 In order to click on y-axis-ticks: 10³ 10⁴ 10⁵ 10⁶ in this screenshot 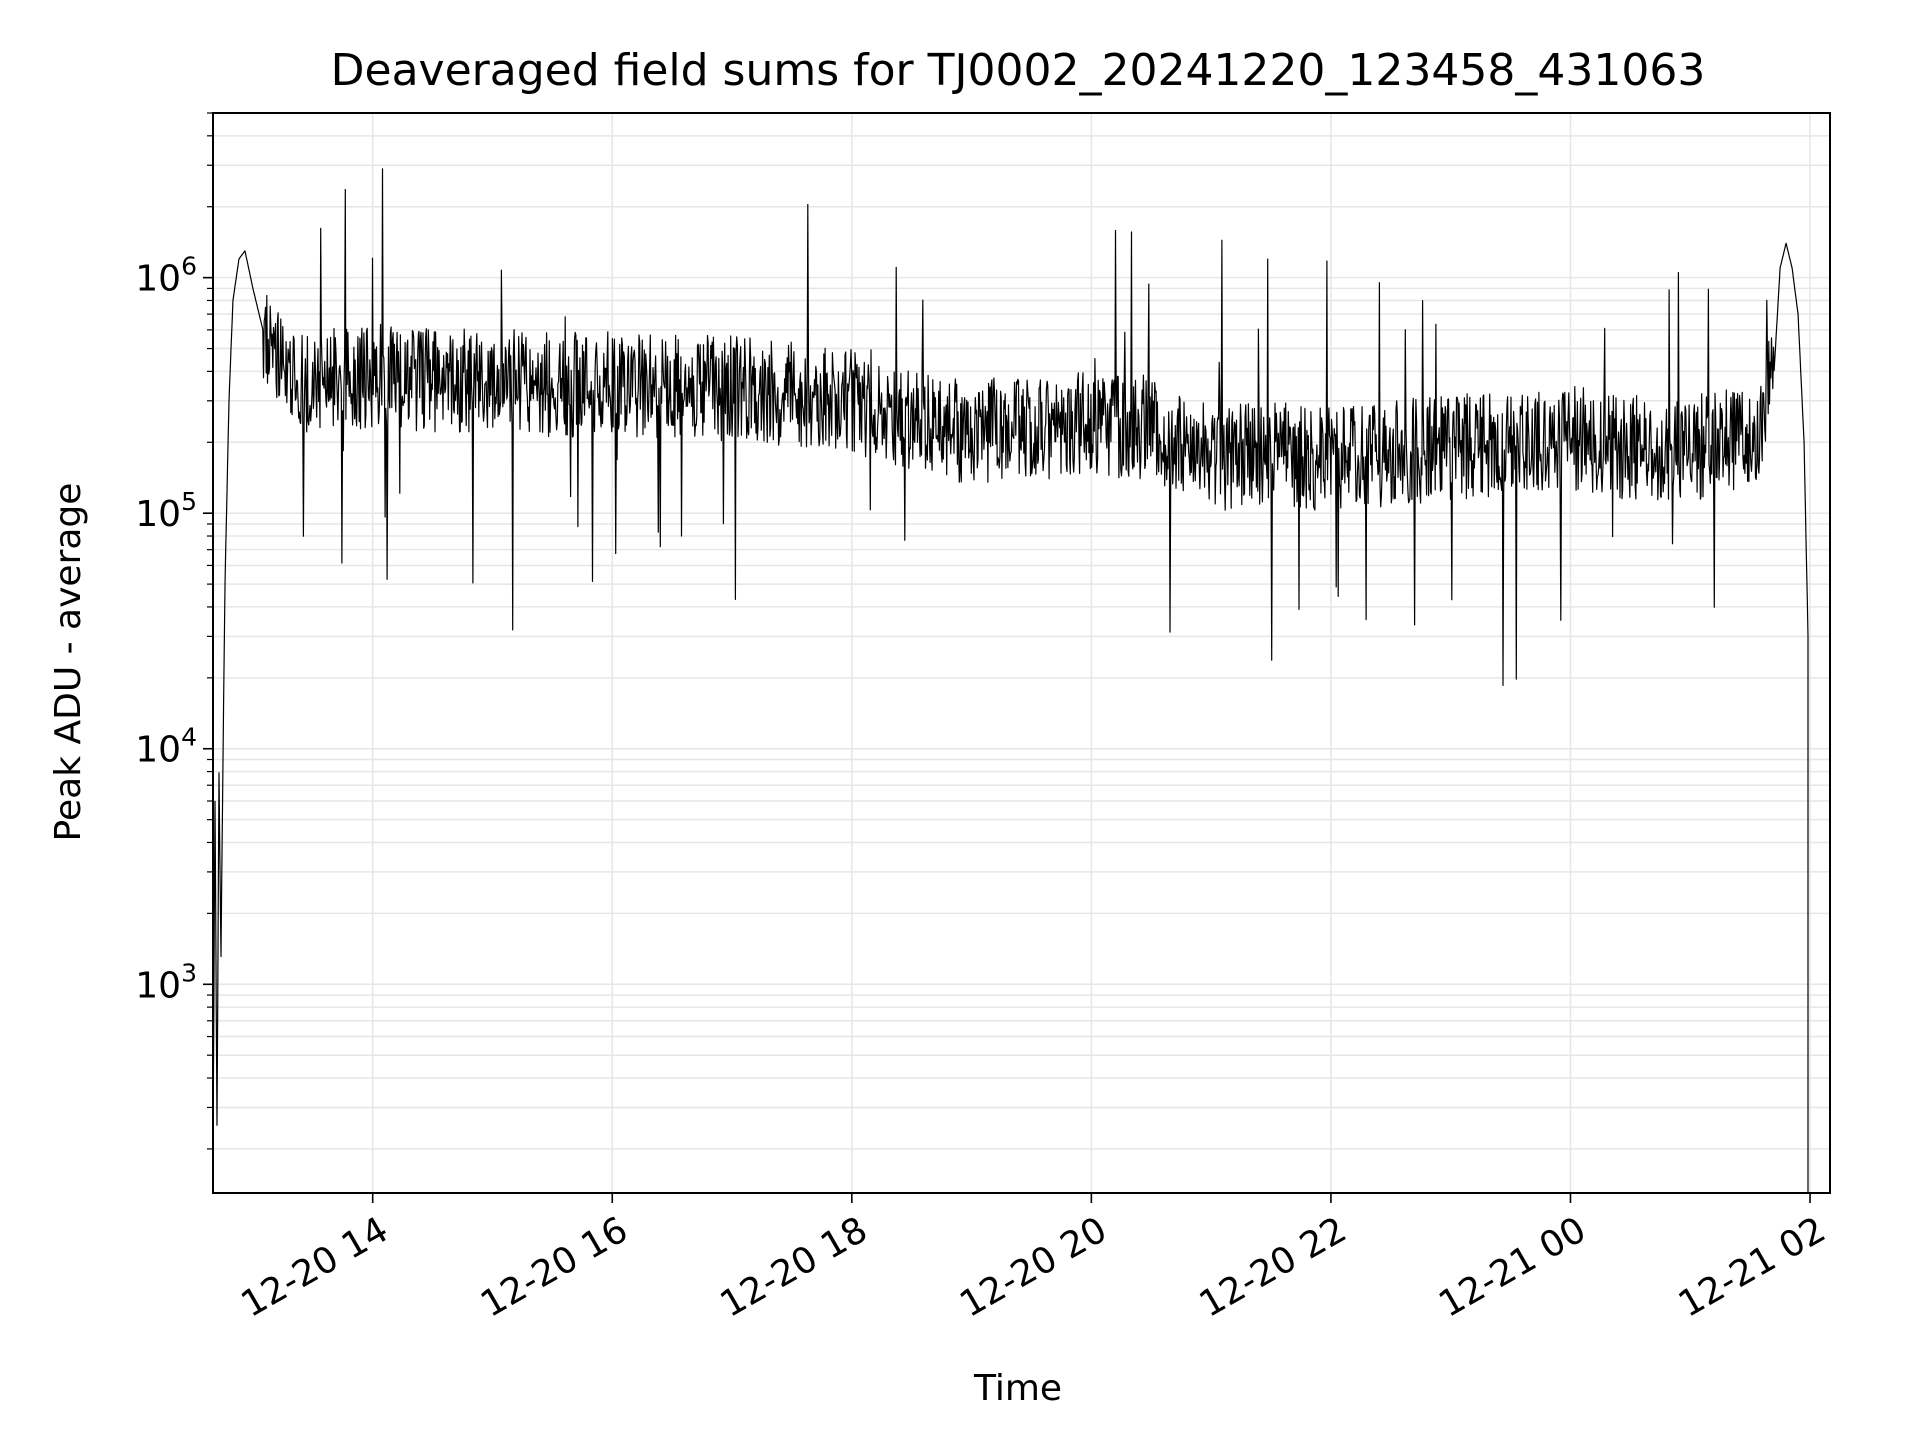, I will do `click(174, 631)`.